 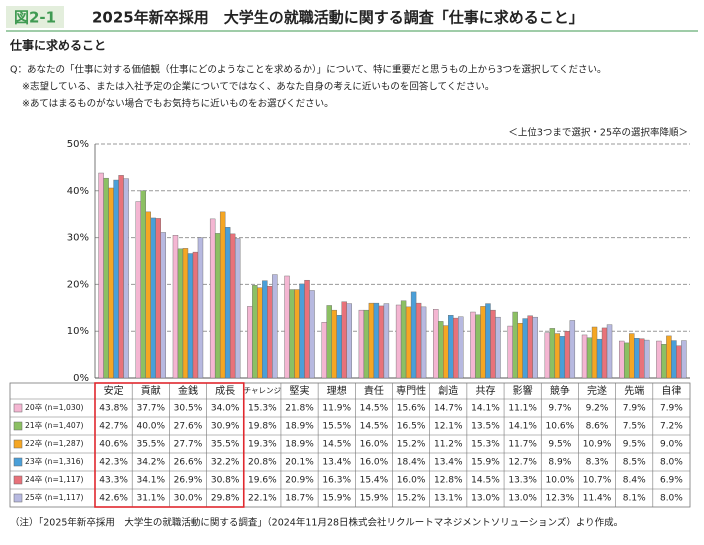 What do you see at coordinates (54, 443) in the screenshot?
I see `legend-label: 22卒 (n=1,287)` at bounding box center [54, 443].